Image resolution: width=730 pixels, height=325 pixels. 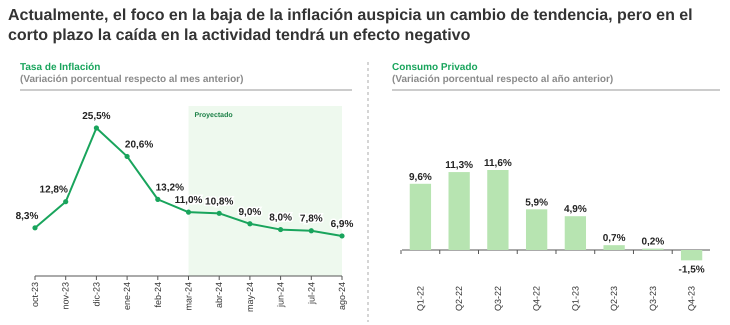 What do you see at coordinates (459, 166) in the screenshot?
I see `data-label: 11,3%` at bounding box center [459, 166].